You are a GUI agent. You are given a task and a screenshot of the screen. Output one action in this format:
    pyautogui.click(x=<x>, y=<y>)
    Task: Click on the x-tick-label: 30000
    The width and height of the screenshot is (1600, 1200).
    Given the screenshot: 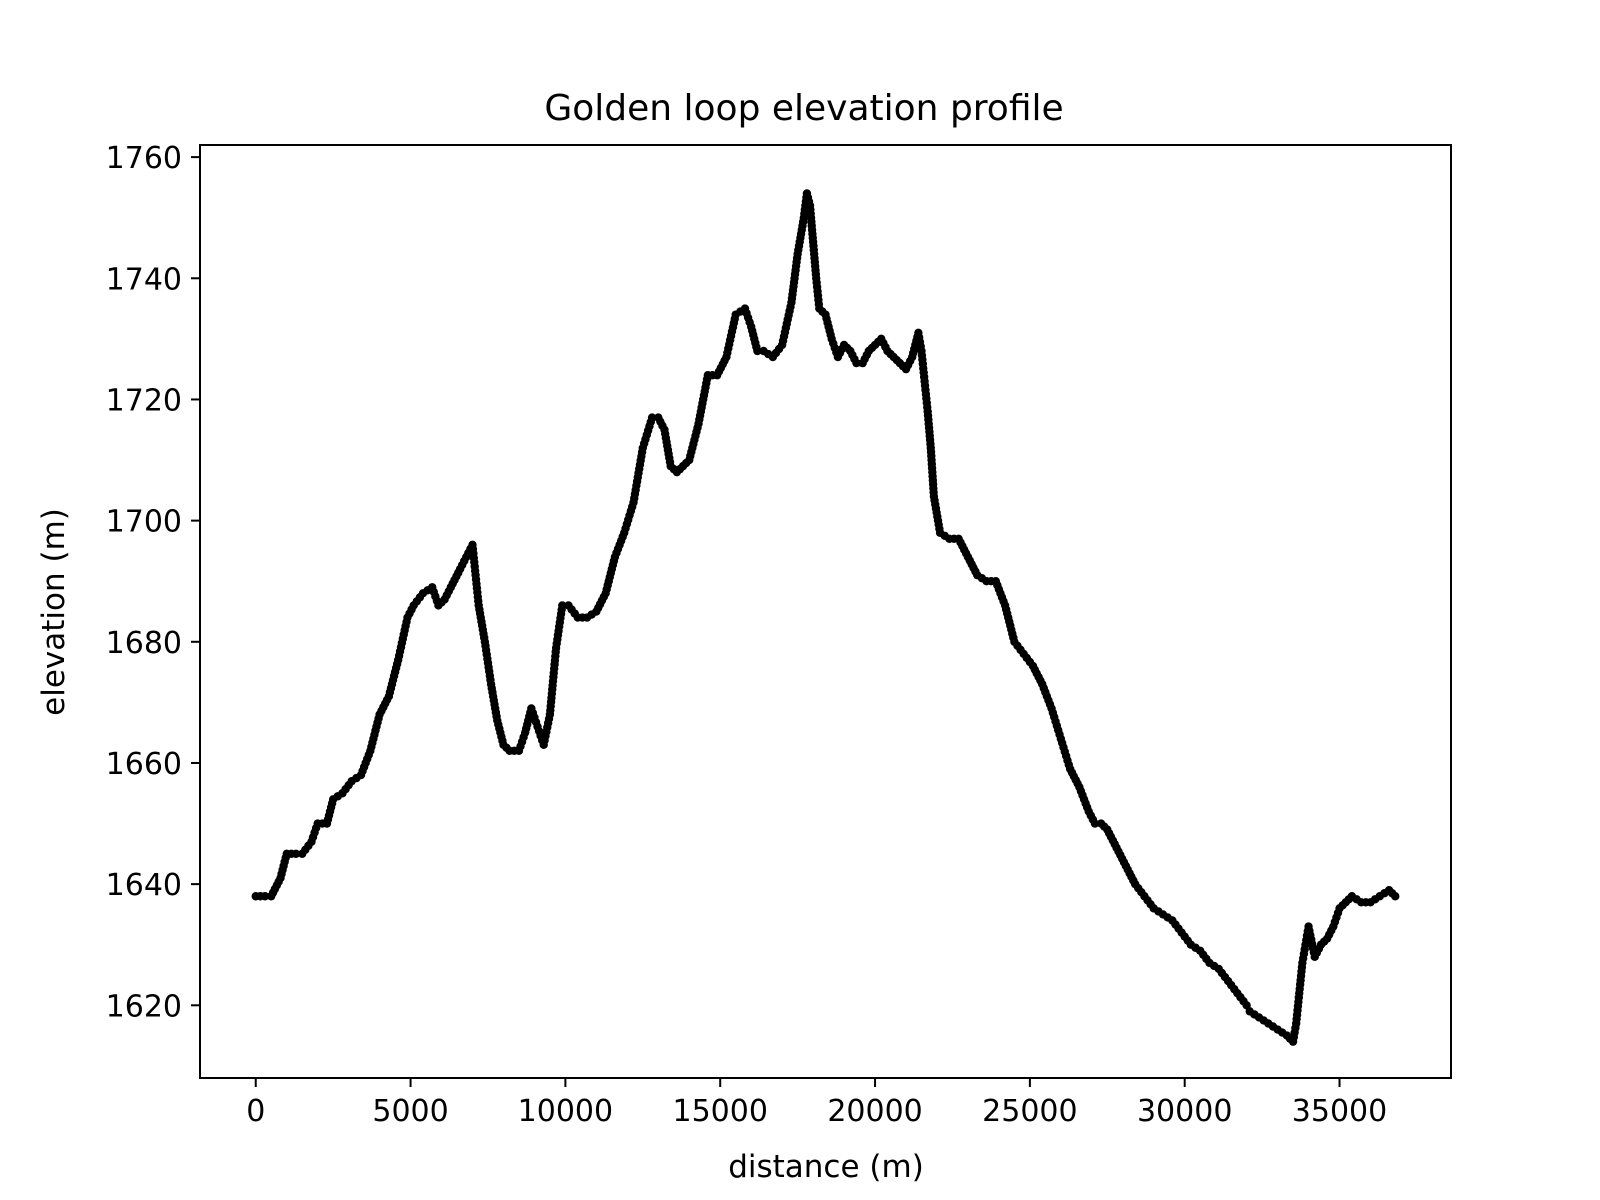 What is the action you would take?
    pyautogui.click(x=1184, y=1111)
    